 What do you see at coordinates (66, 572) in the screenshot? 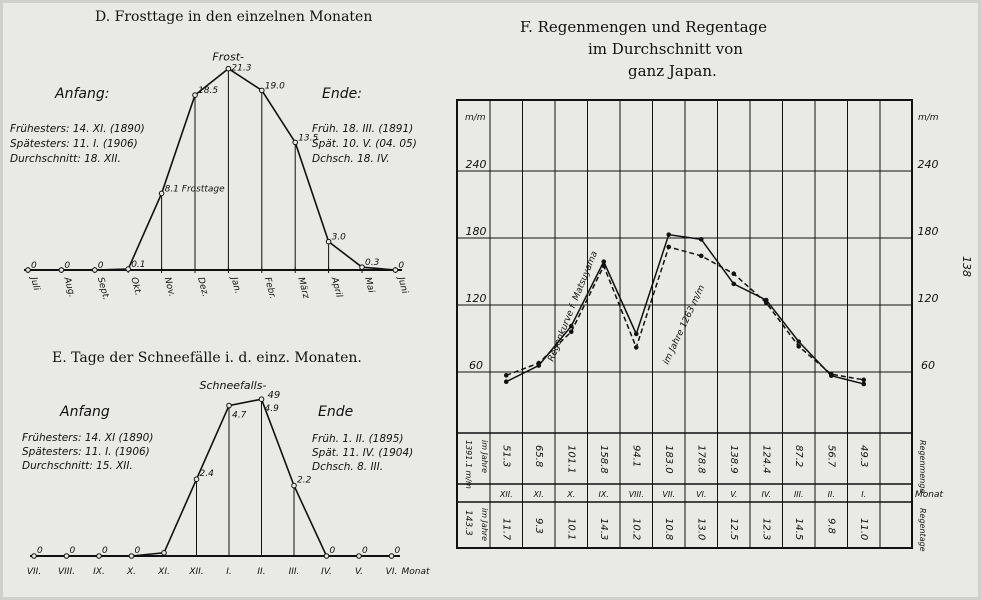
I see `snow-month-label: VIII.` at bounding box center [66, 572].